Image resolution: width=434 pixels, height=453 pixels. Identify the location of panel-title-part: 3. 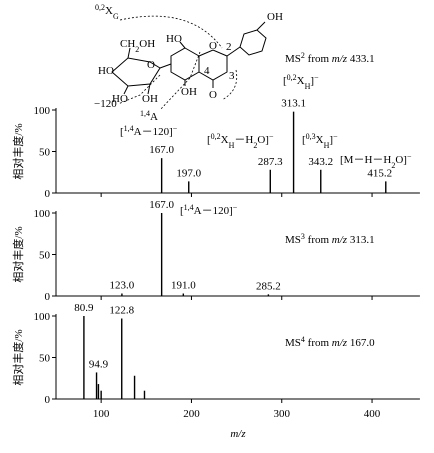
(303, 236).